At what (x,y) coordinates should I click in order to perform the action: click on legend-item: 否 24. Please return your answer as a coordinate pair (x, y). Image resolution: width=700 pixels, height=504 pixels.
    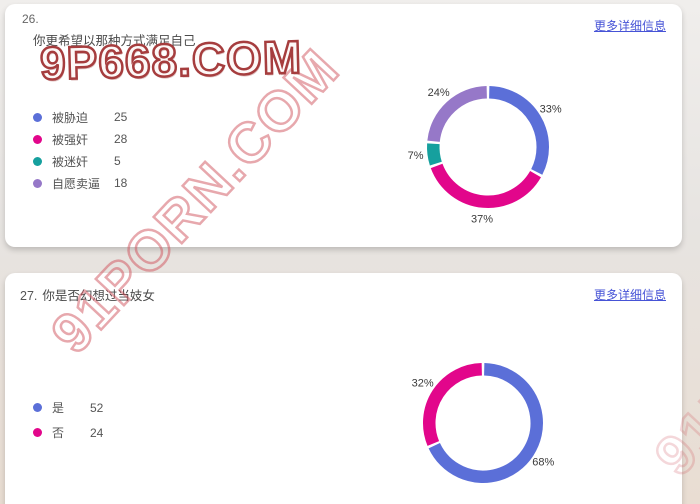
    Looking at the image, I should click on (68, 432).